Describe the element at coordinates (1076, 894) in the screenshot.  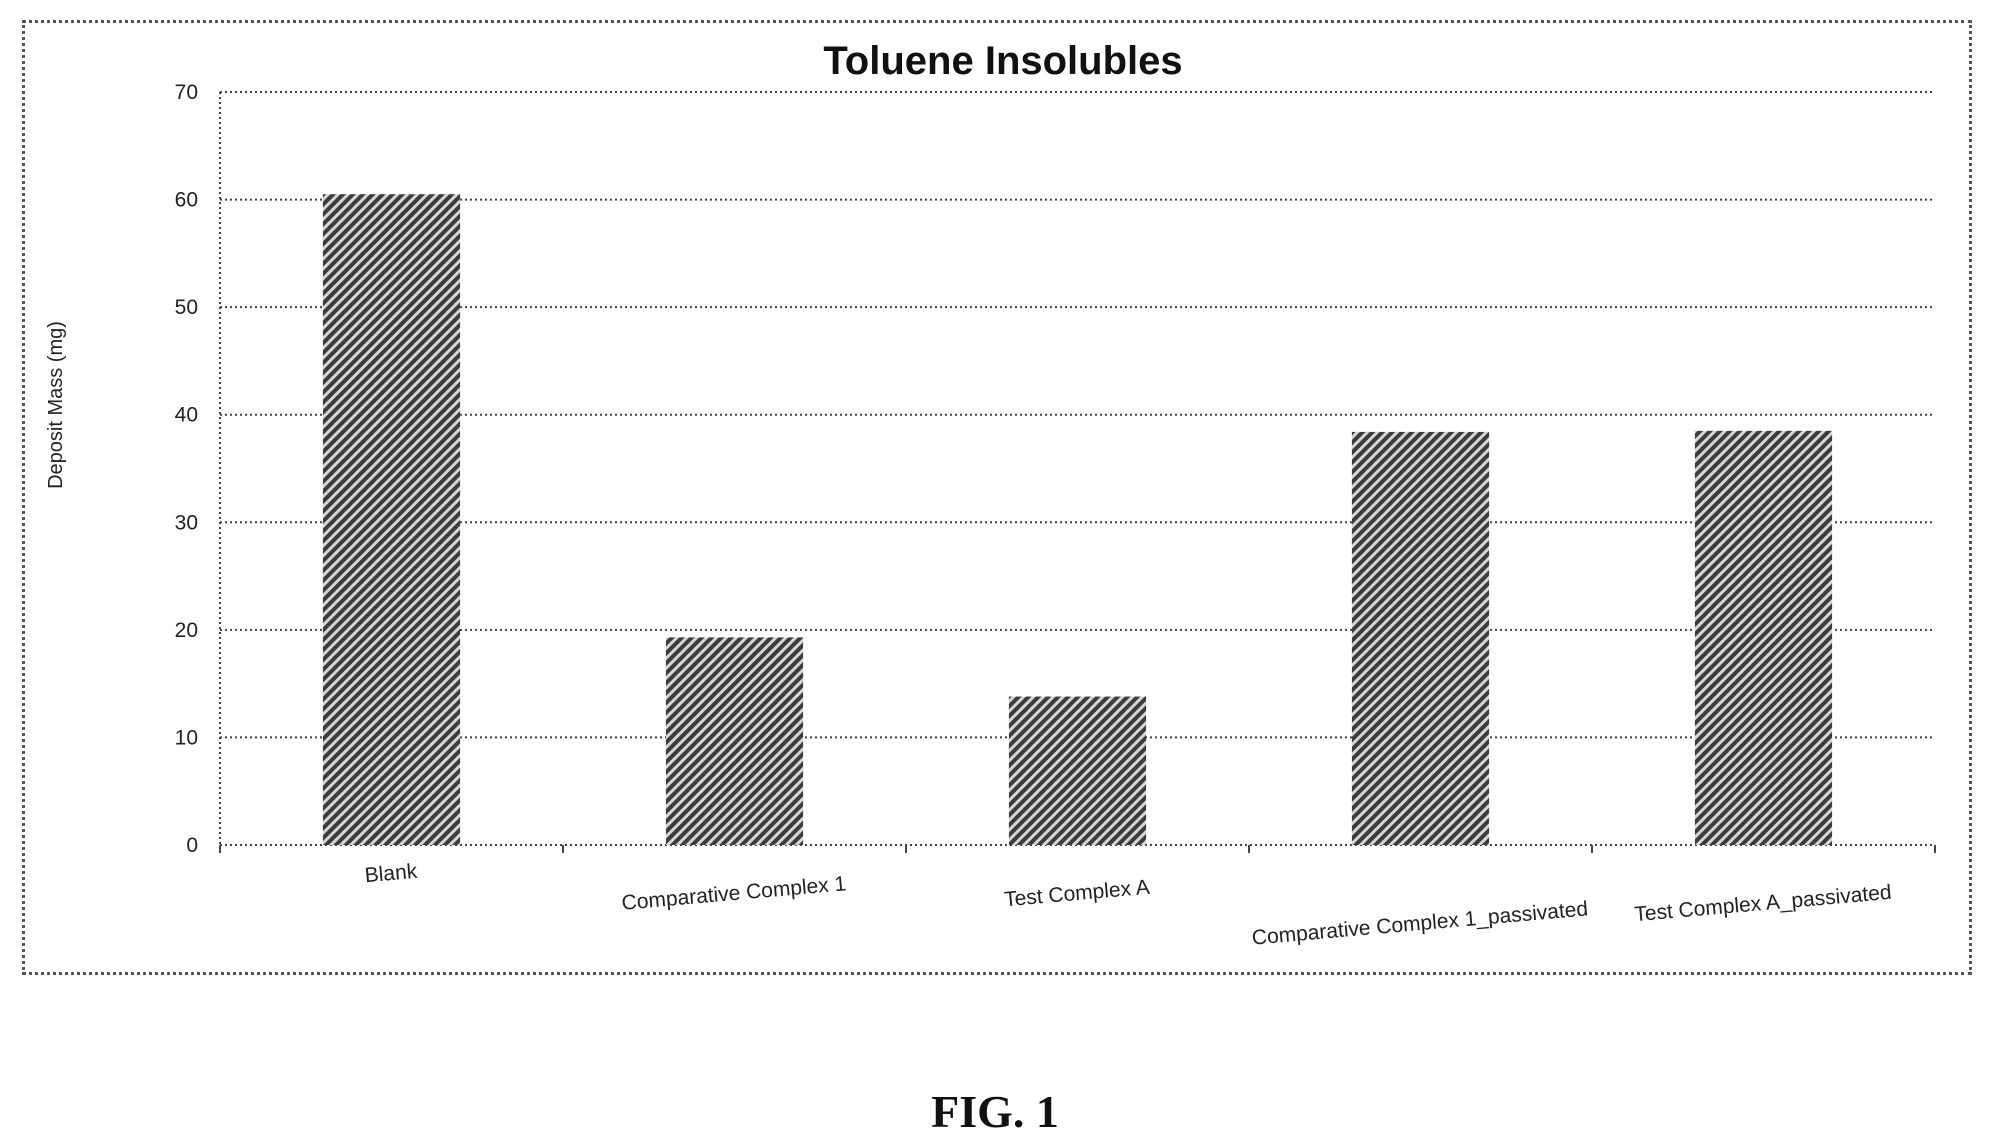
I see `x-tick-label: Test Complex A` at that location.